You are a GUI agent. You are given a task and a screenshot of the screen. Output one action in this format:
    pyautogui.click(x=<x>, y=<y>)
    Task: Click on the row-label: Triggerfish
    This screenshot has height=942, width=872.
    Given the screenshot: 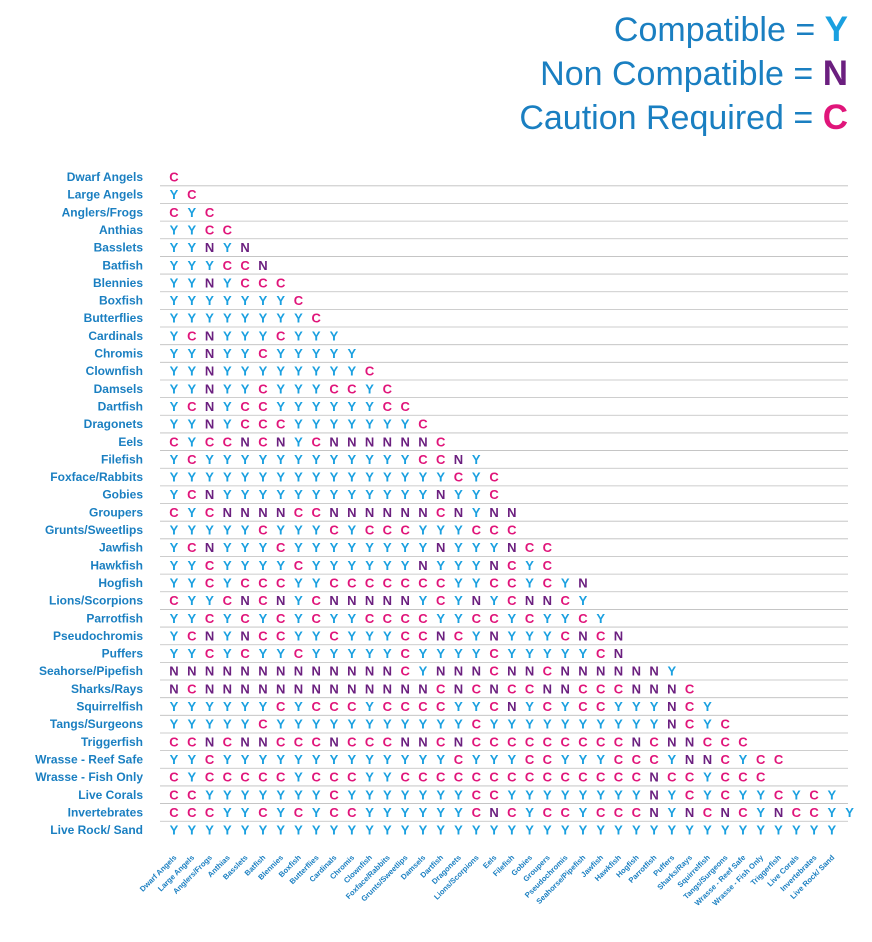 What is the action you would take?
    pyautogui.click(x=112, y=742)
    